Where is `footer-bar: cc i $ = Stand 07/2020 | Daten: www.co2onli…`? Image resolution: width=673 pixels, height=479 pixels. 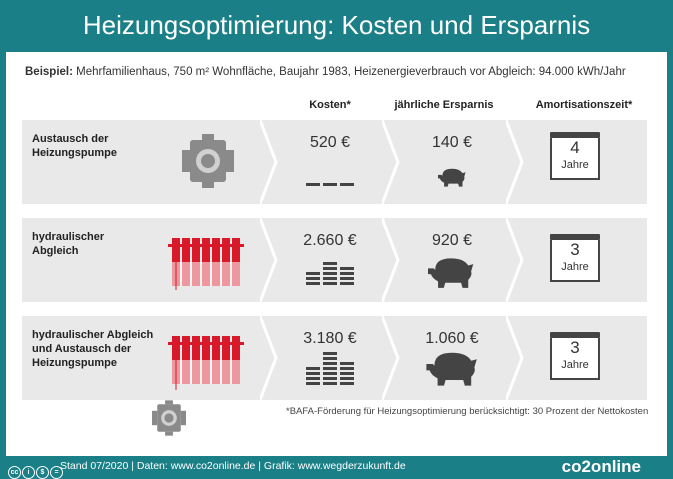
footer-bar: cc i $ = Stand 07/2020 | Daten: www.co2onli… is located at coordinates (336, 467).